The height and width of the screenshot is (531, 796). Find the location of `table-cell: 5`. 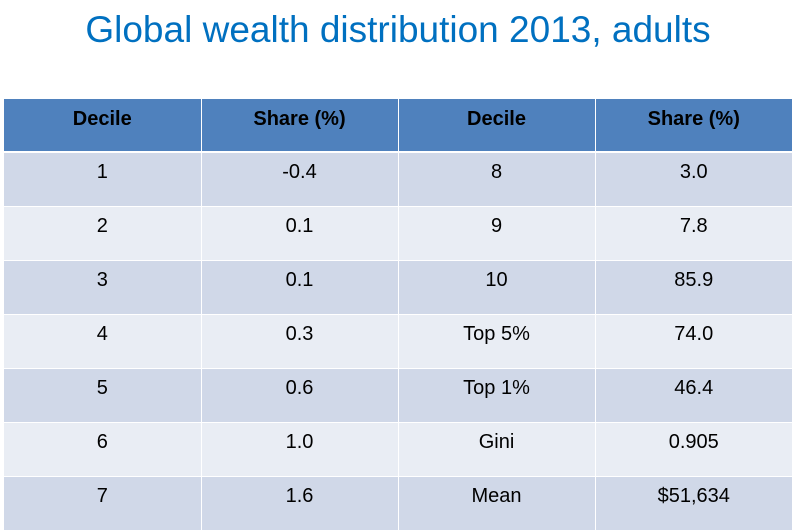

table-cell: 5 is located at coordinates (103, 395).